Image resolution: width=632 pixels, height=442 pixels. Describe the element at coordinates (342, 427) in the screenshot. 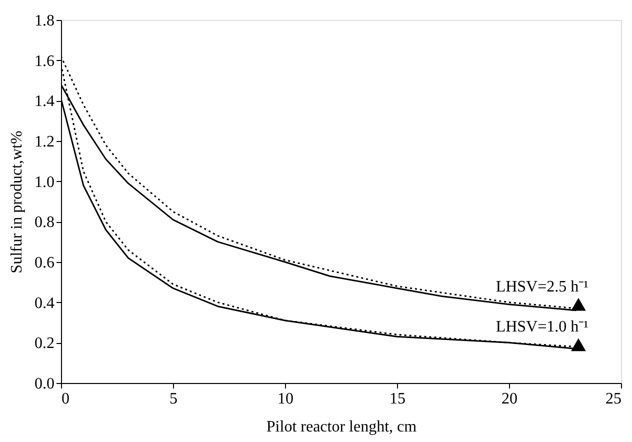

I see `x-axis-title: Pilot reactor lenght, cm` at that location.